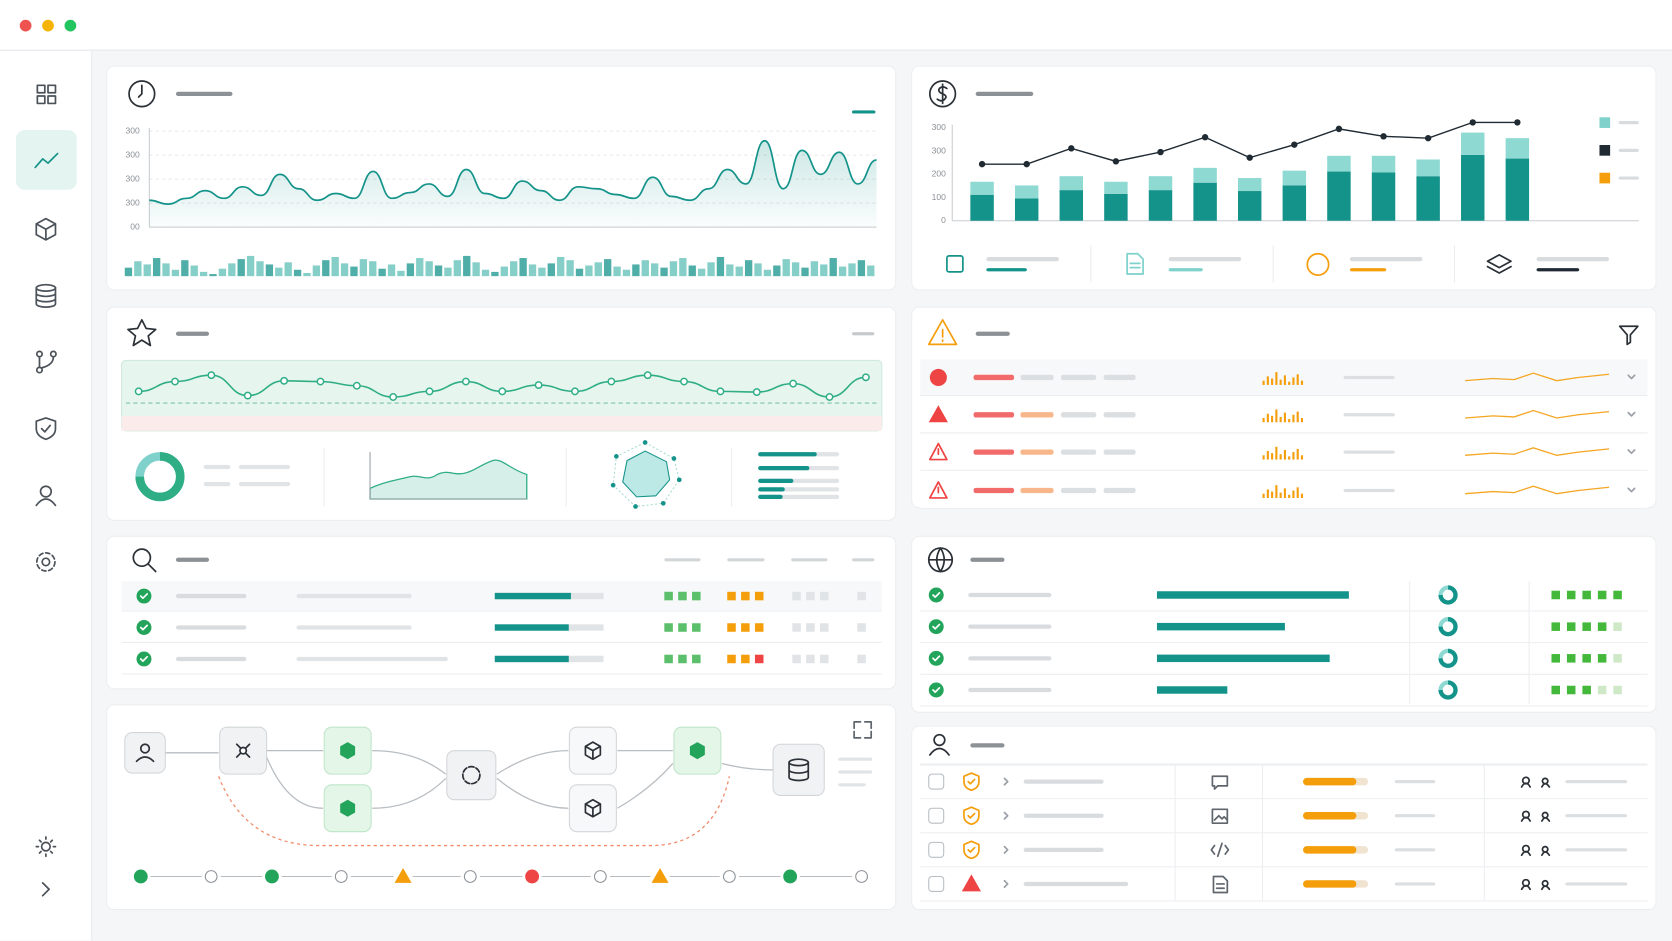 This screenshot has width=1672, height=941. What do you see at coordinates (1605, 178) in the screenshot?
I see `legend-swatch` at bounding box center [1605, 178].